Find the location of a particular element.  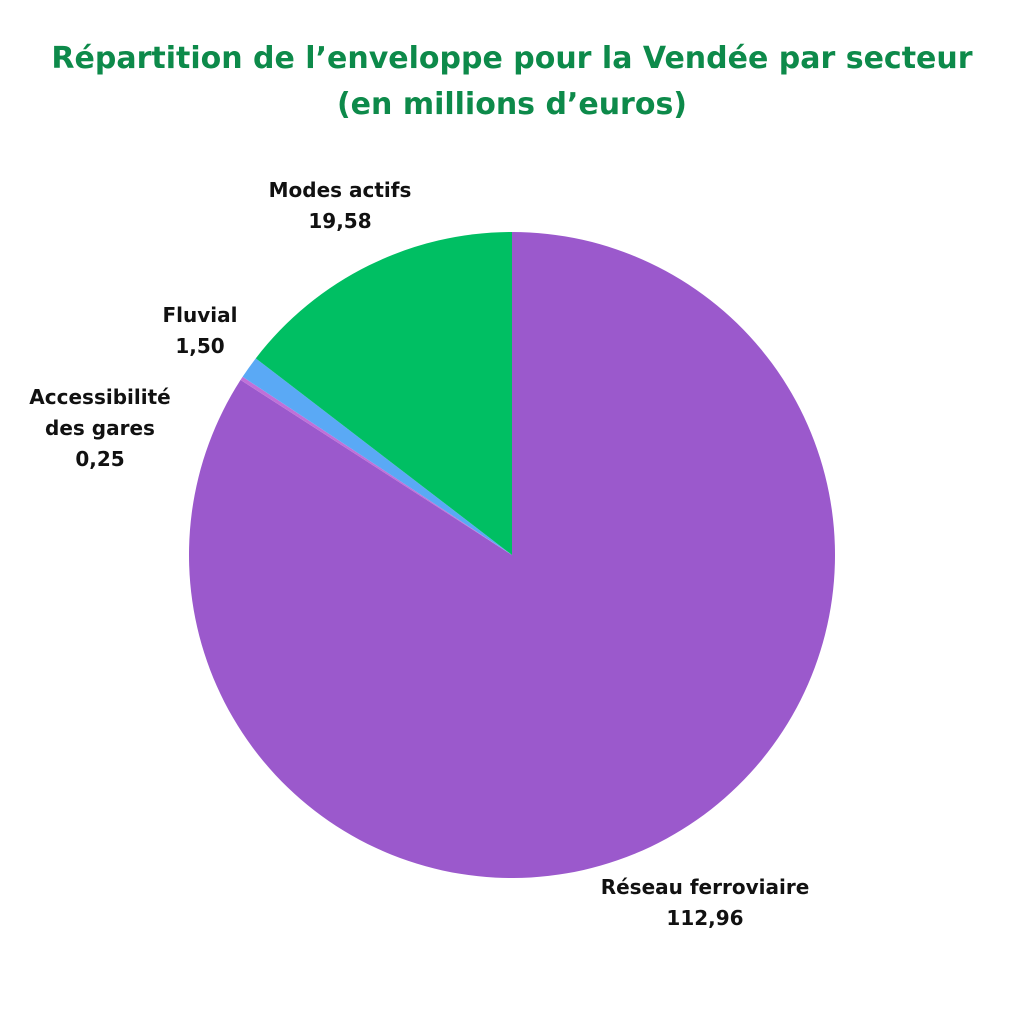

label-accessibilite-value: 0,25 is located at coordinates (100, 459).